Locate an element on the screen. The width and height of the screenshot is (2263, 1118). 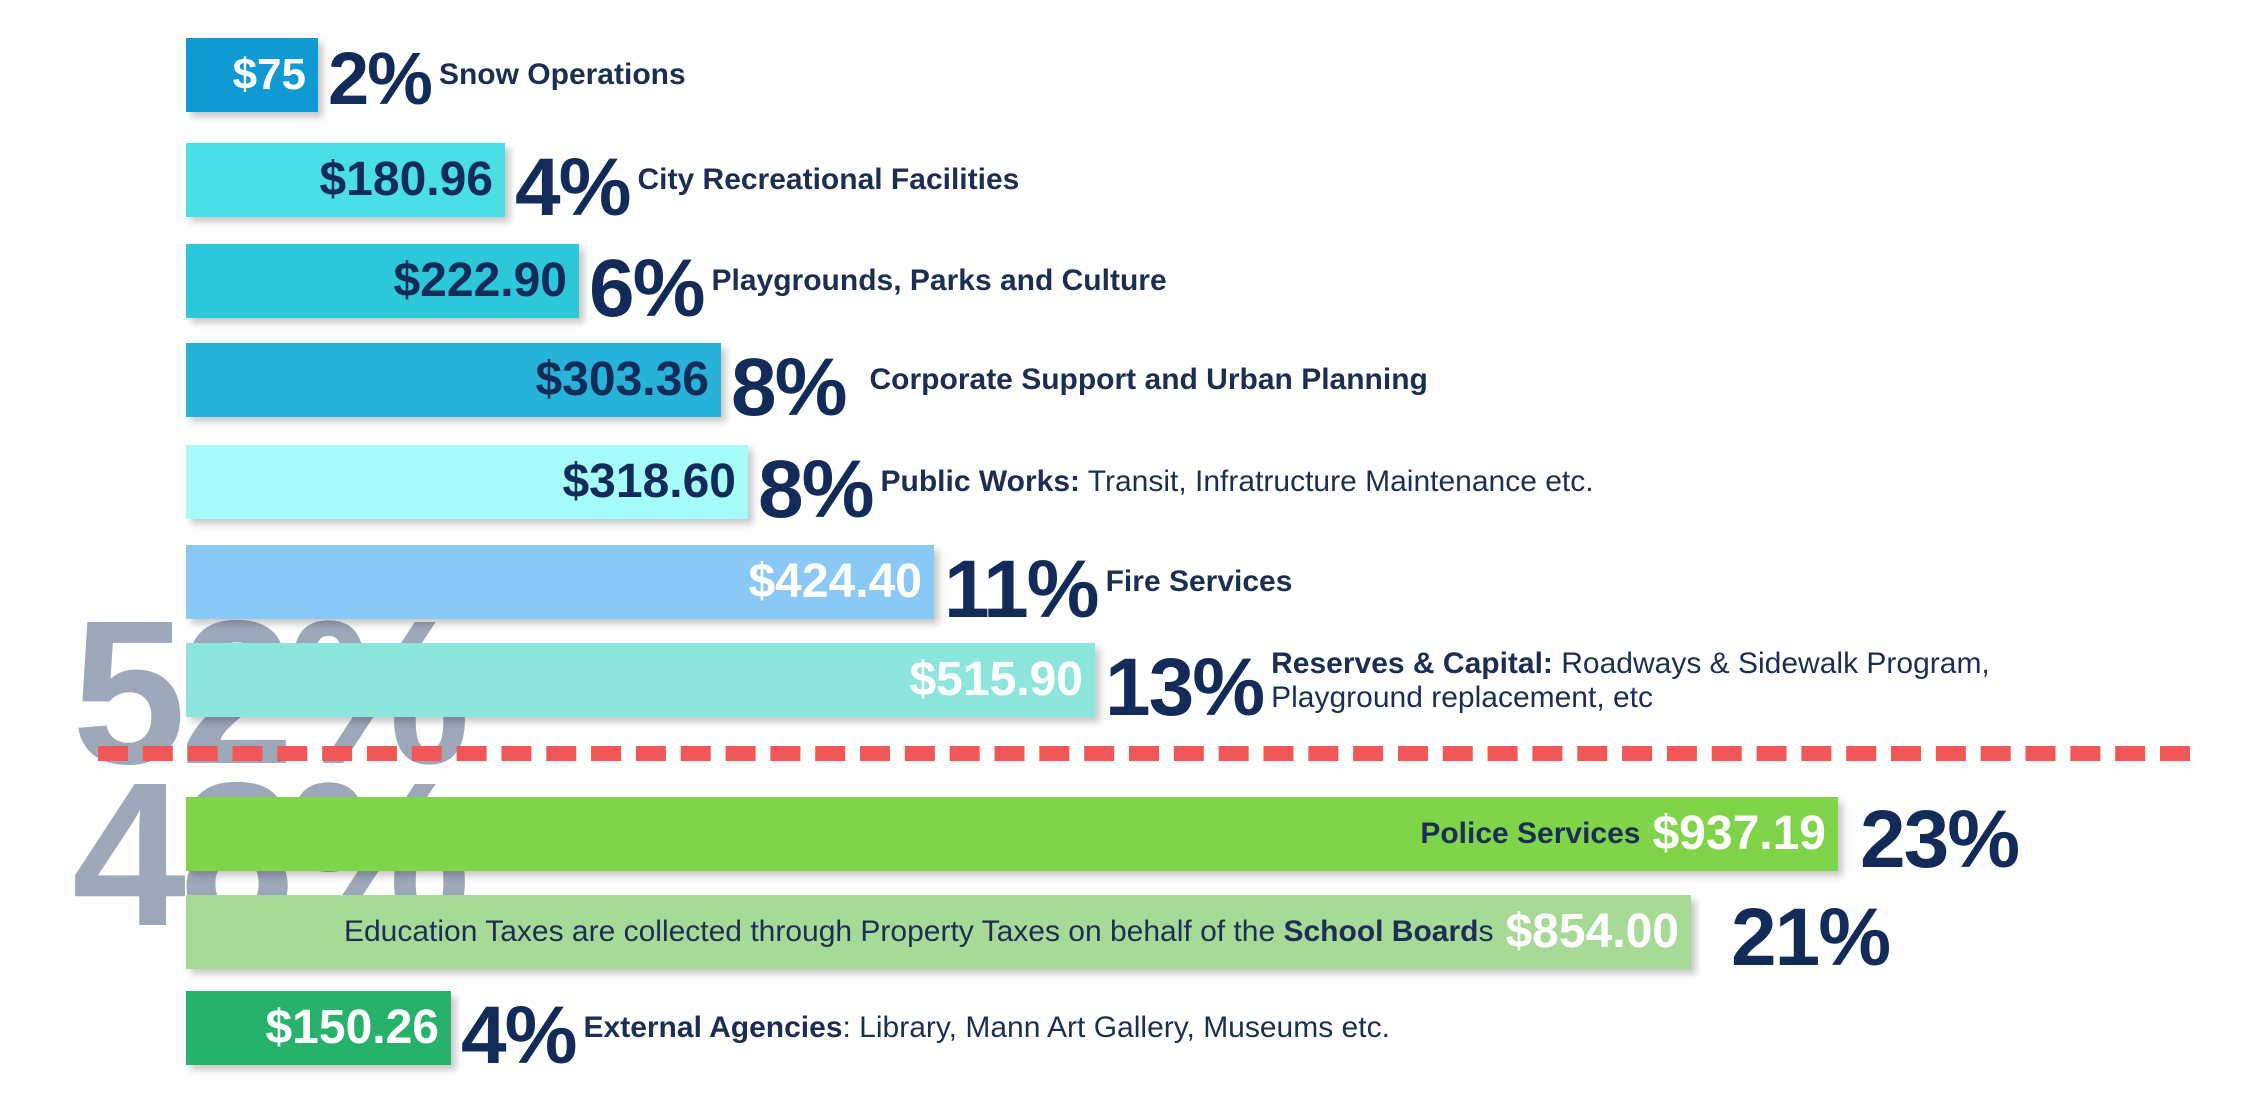
value-label: $180.96 is located at coordinates (406, 179).